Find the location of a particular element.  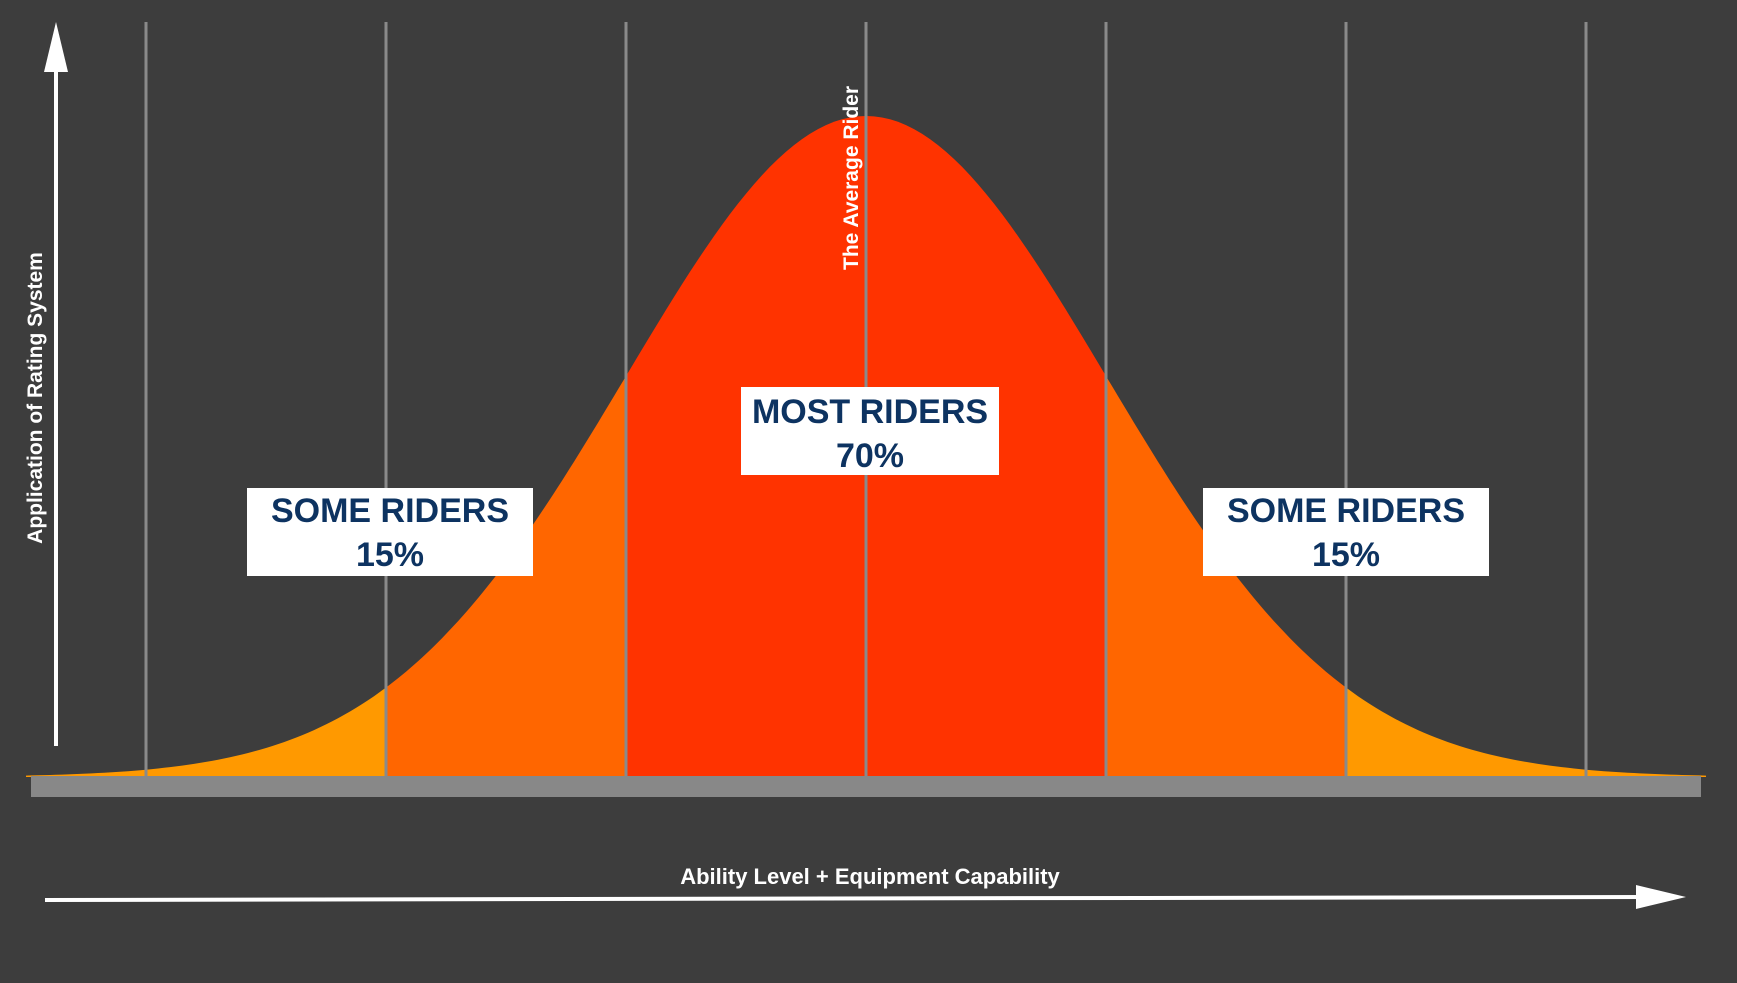

x-axis-arrow-line is located at coordinates (847, 898).